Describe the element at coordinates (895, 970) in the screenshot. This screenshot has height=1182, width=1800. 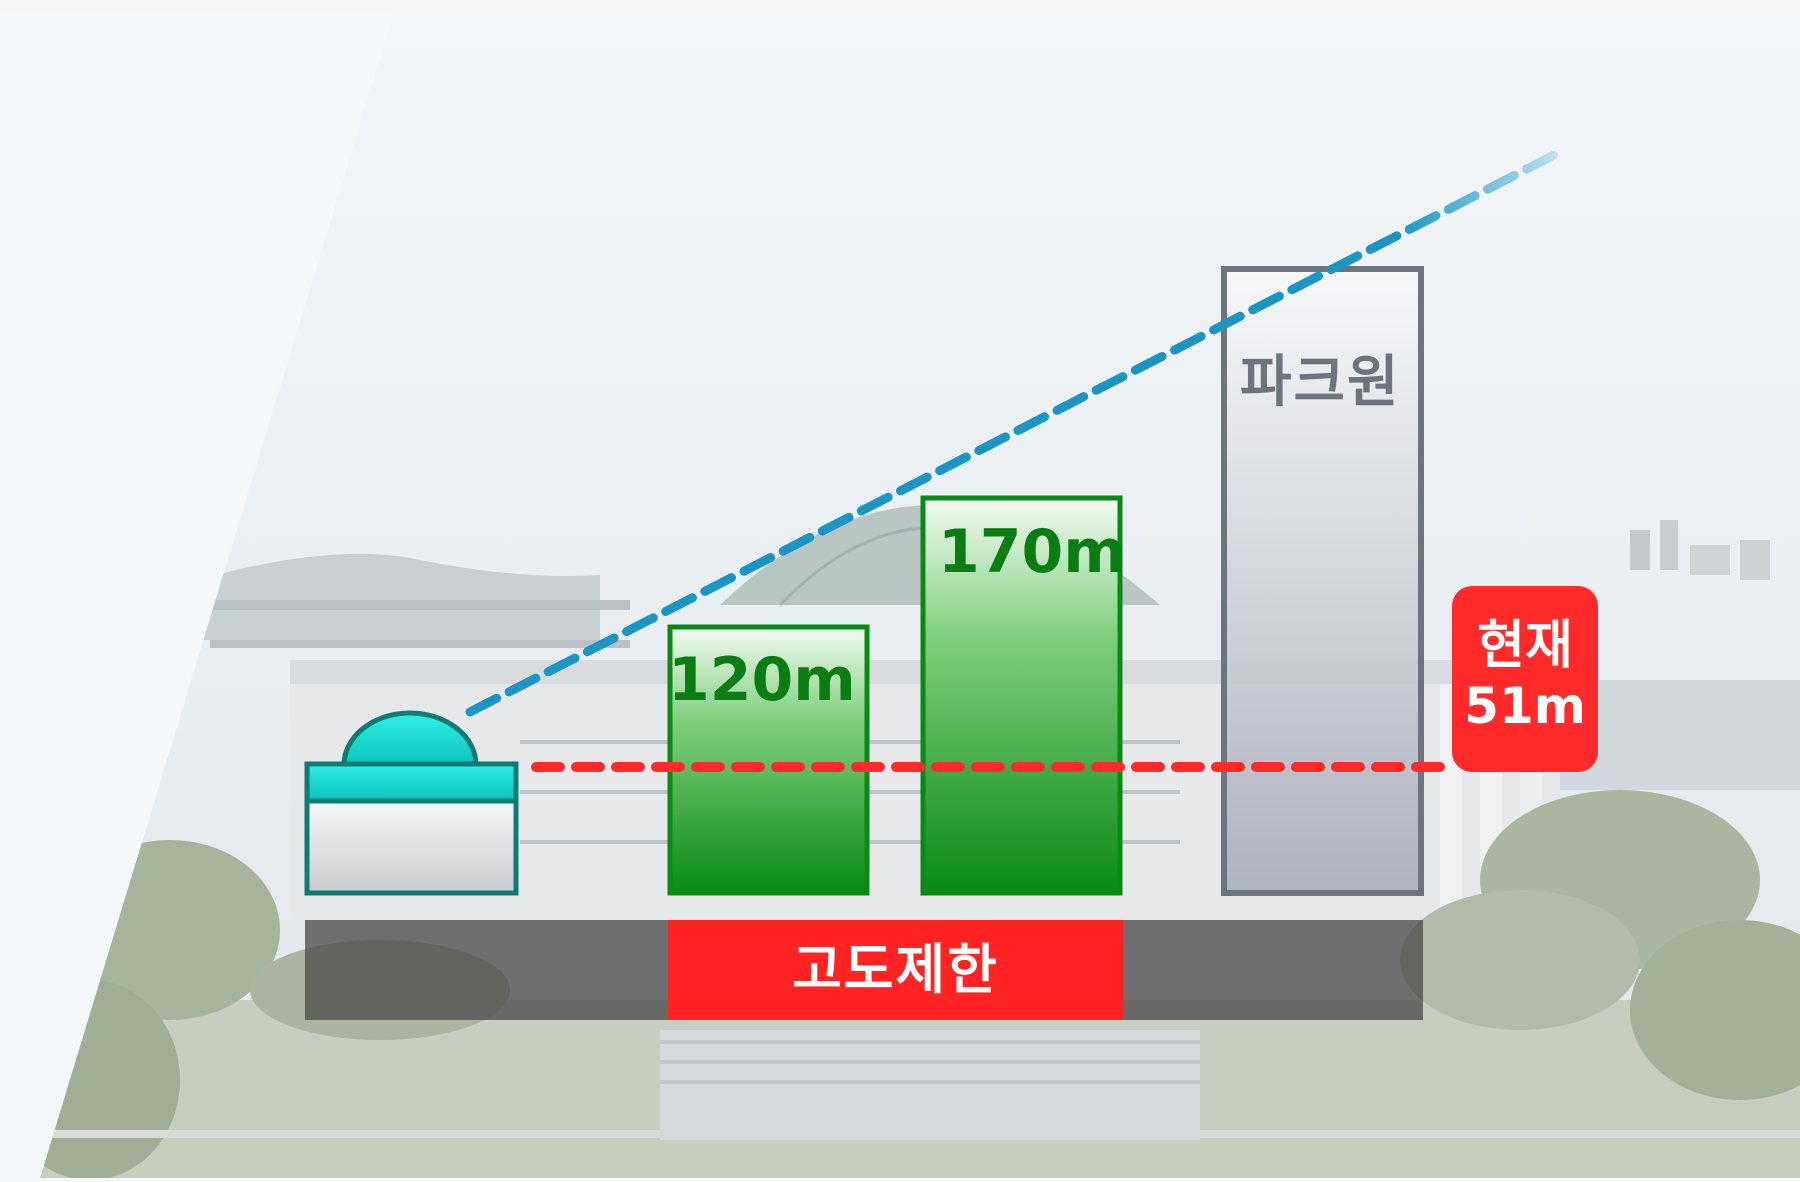
I see `height-restriction-banner: 고도제한` at that location.